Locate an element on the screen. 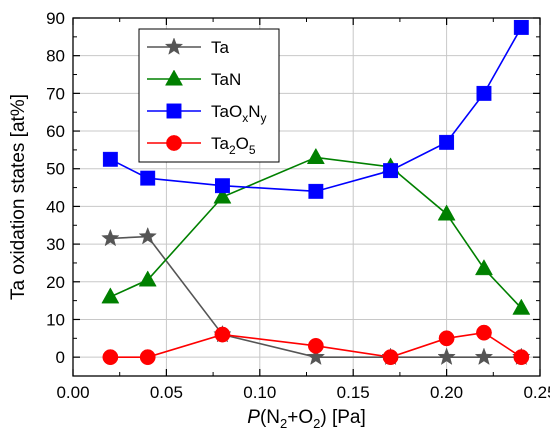  x-tick-label: 0.00 is located at coordinates (72, 392).